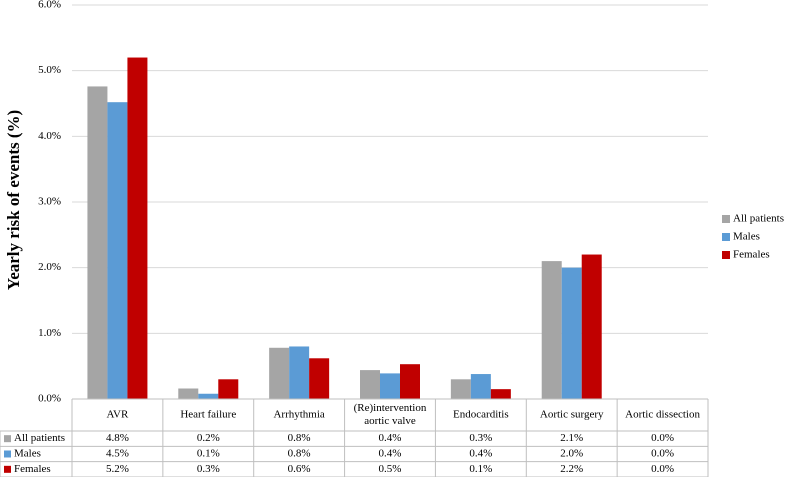  What do you see at coordinates (27, 454) in the screenshot?
I see `table-series-name: Males` at bounding box center [27, 454].